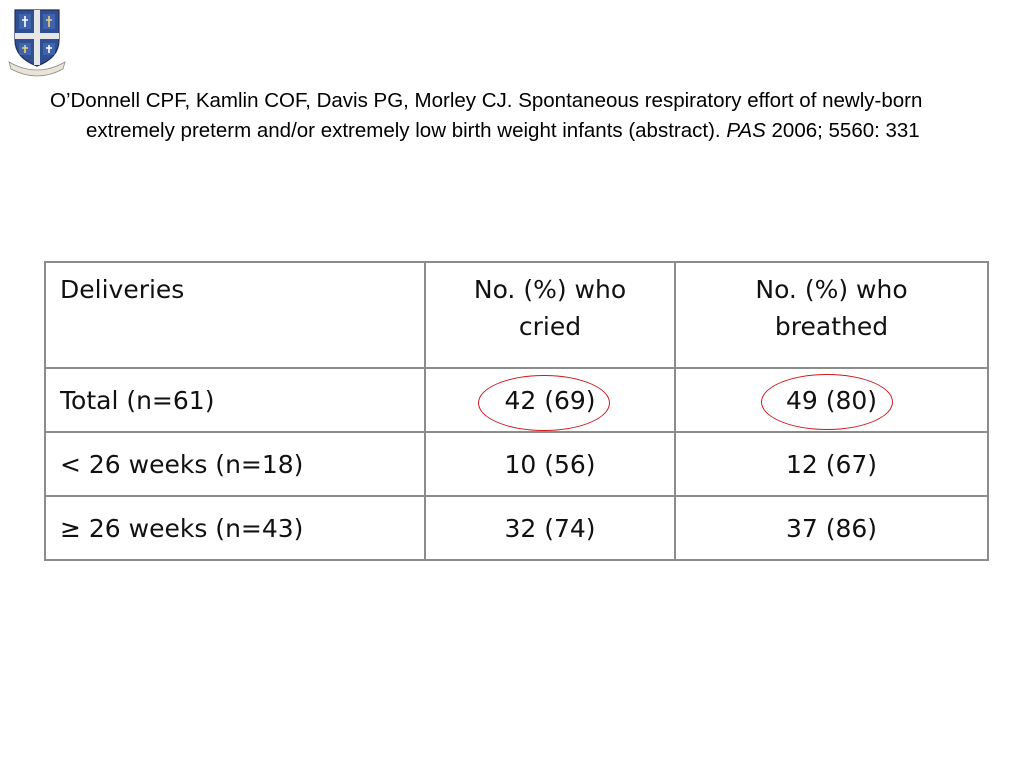 This screenshot has height=768, width=1024. I want to click on table-row: ≥ 26 weeks (n=43) 32 (74) 37 (86), so click(516, 528).